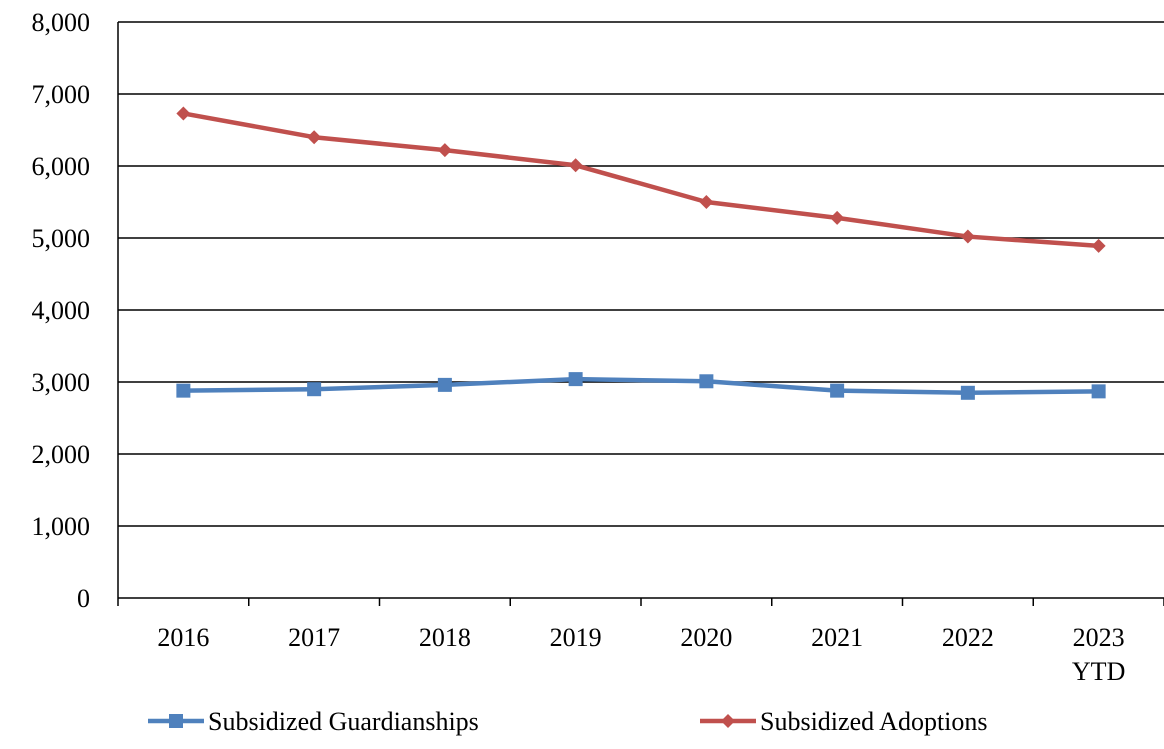 The image size is (1164, 749). Describe the element at coordinates (61, 22) in the screenshot. I see `y-tick-label: 8,000` at that location.